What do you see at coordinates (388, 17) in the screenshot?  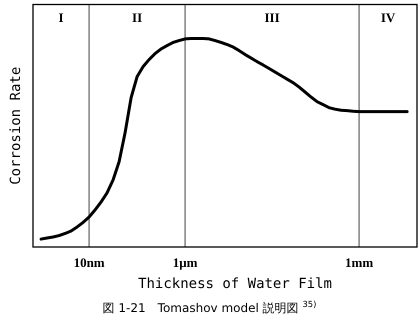 I see `text: IV` at bounding box center [388, 17].